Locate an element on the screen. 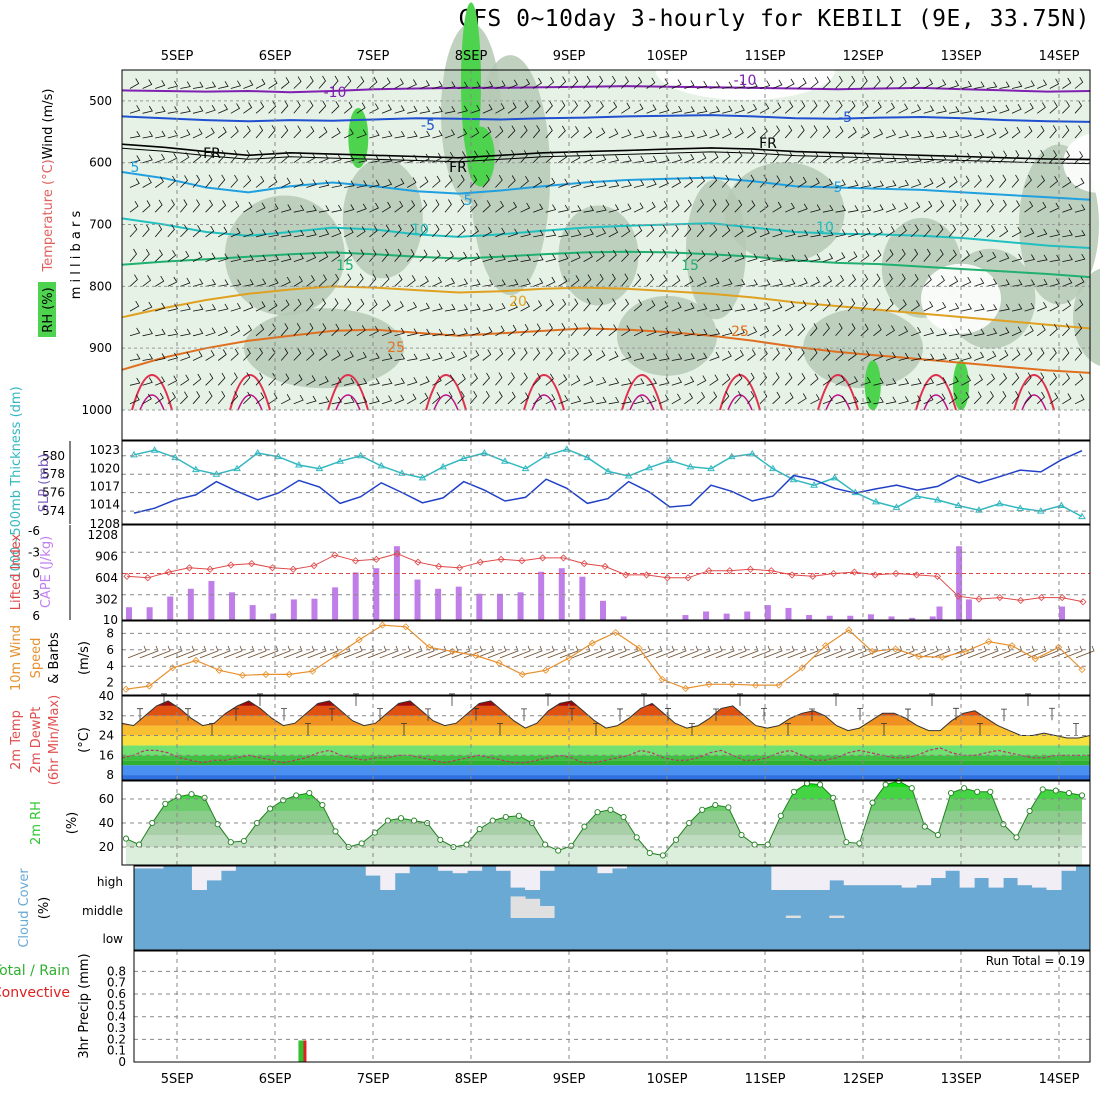 This screenshot has width=1100, height=1100. cloud-level-label: low is located at coordinates (113, 939).